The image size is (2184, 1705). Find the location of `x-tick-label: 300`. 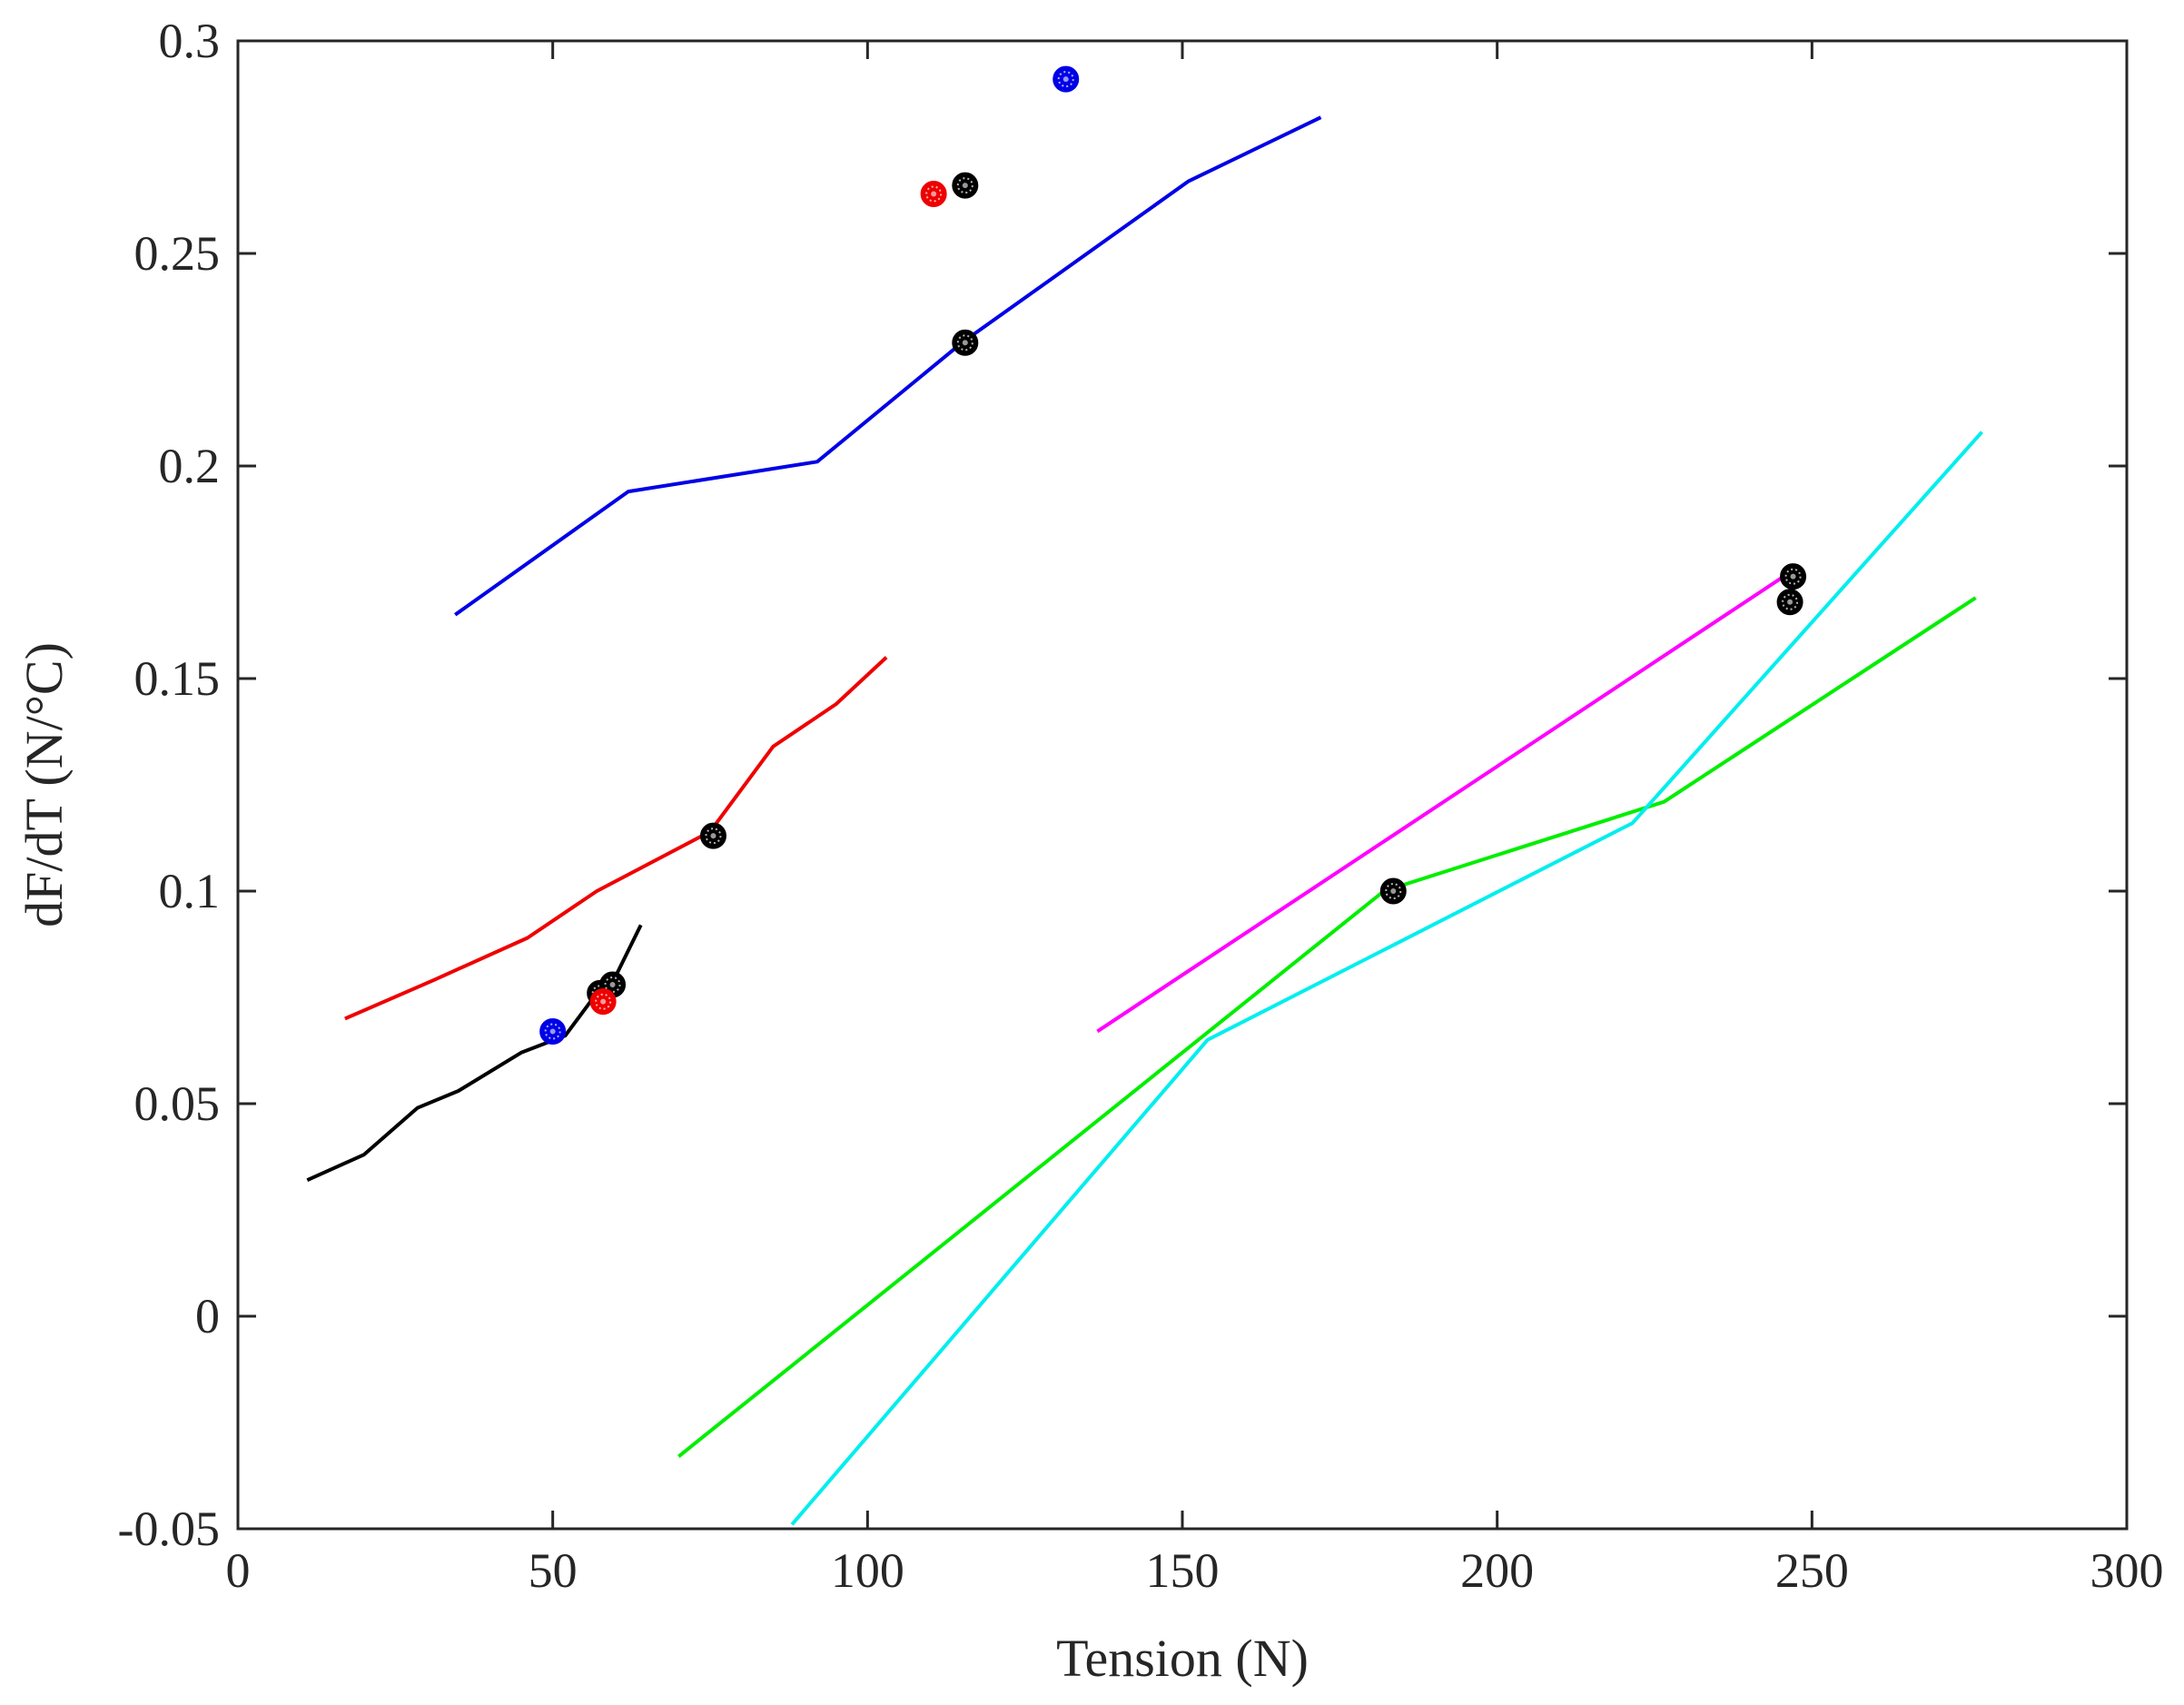

x-tick-label: 300 is located at coordinates (2127, 1570).